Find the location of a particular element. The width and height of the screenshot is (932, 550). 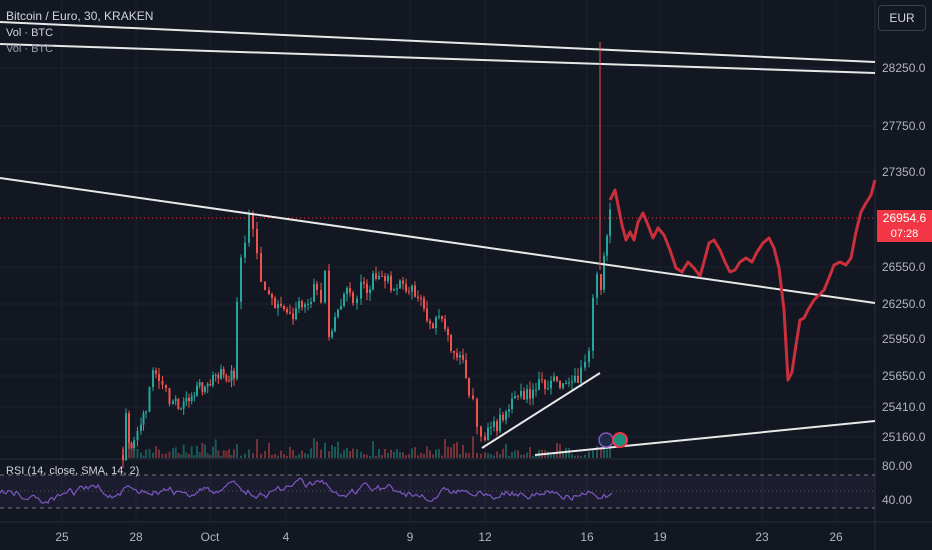

time-tick: 4 is located at coordinates (286, 537).